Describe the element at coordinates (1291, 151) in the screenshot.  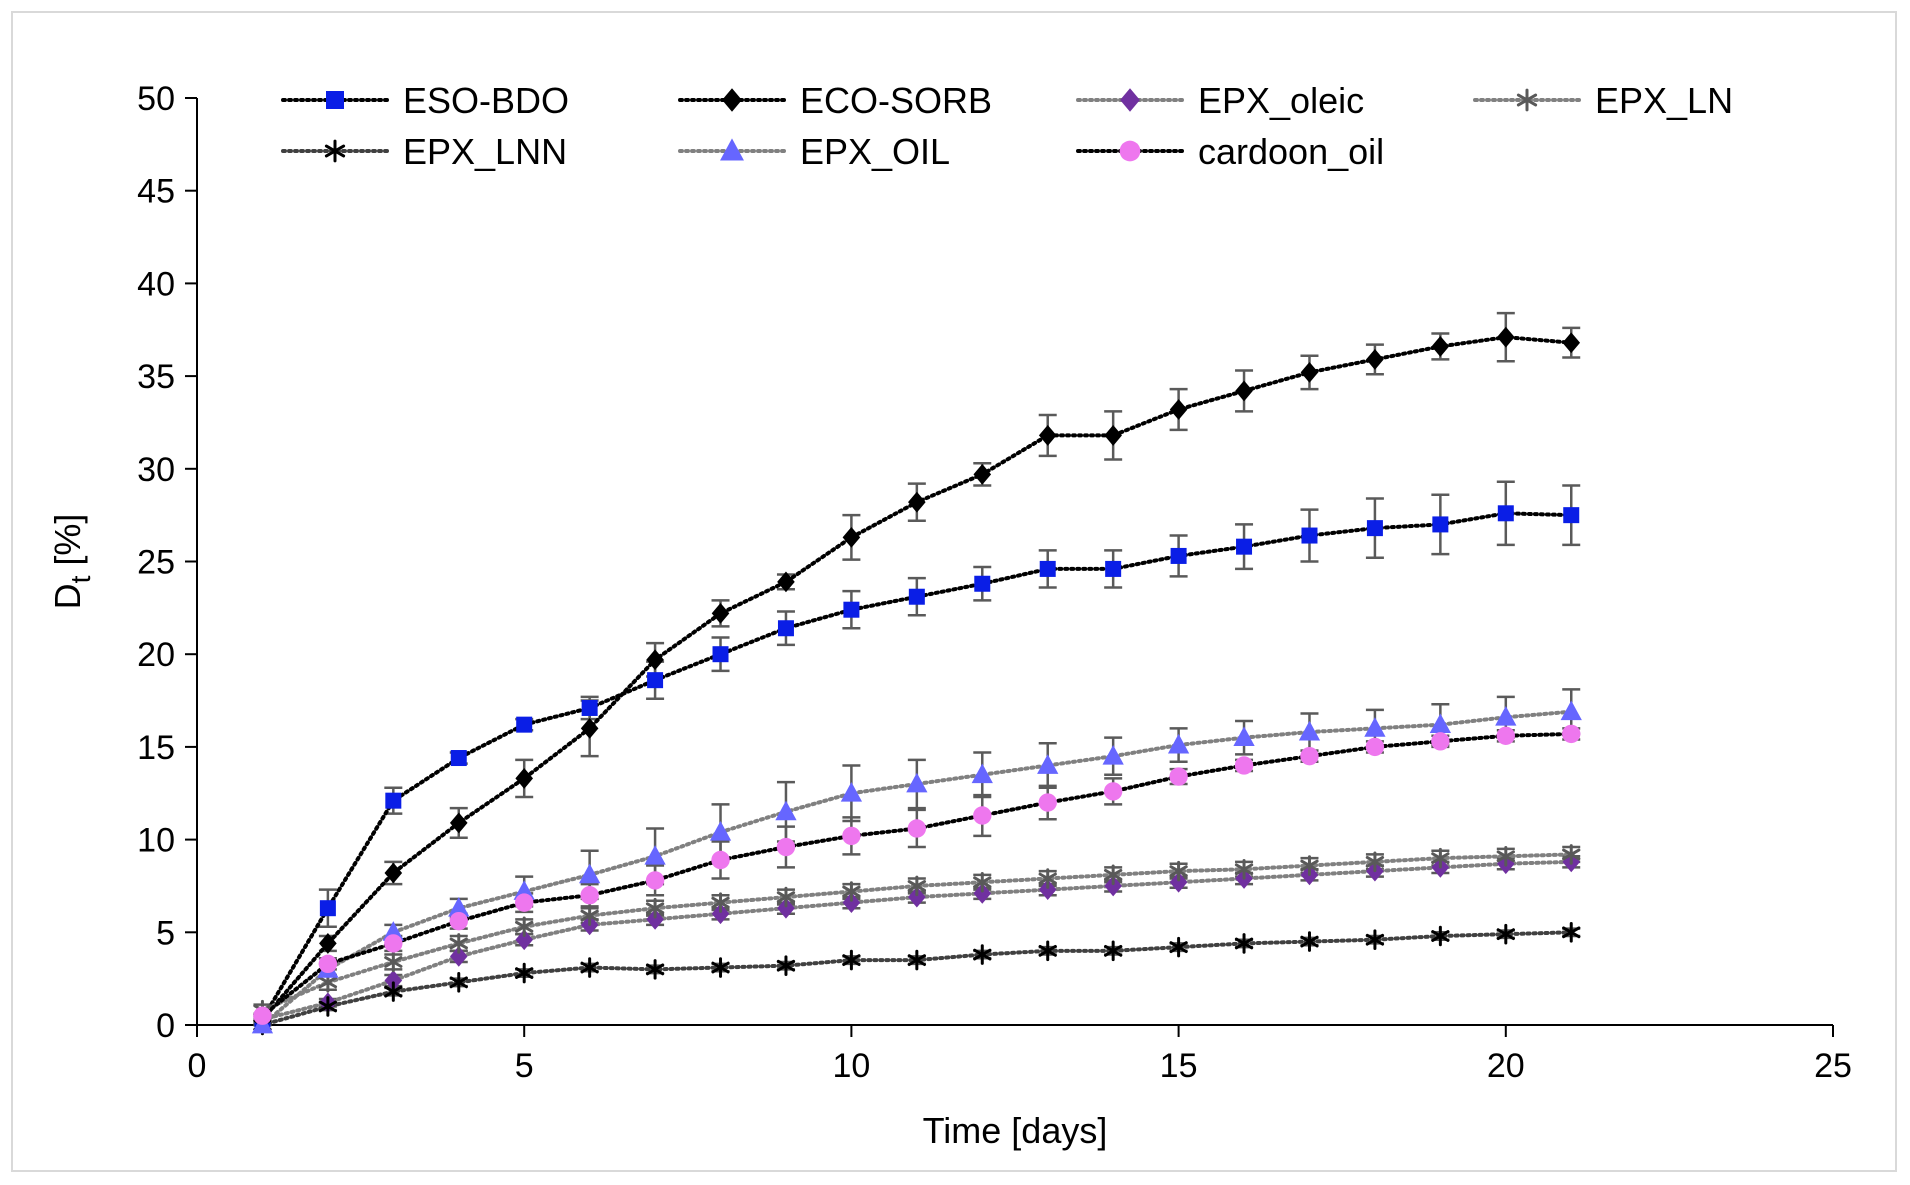
I see `legend-label: cardoon_oil` at that location.